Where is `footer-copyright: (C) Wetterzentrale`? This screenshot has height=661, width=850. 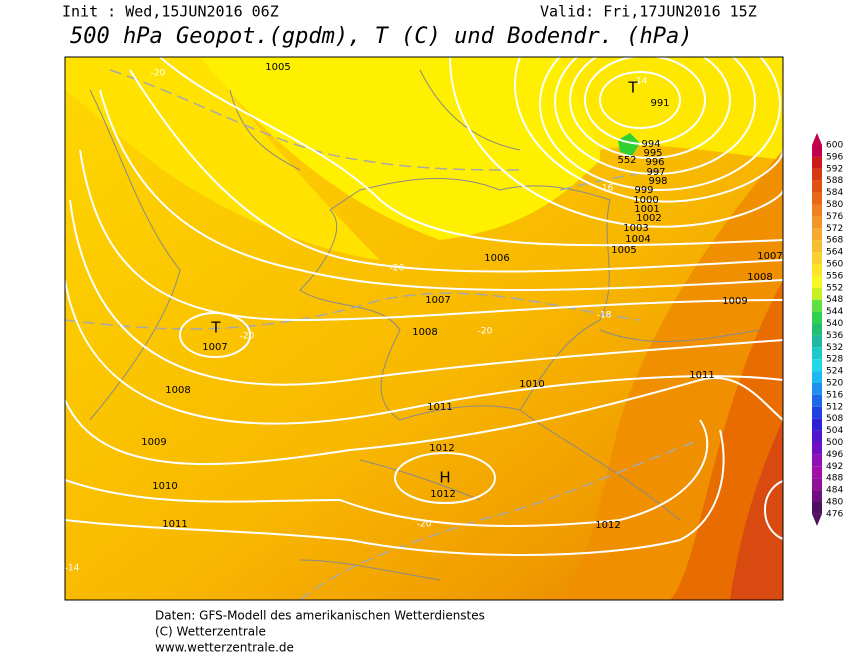
footer-copyright: (C) Wetterzentrale is located at coordinates (210, 632).